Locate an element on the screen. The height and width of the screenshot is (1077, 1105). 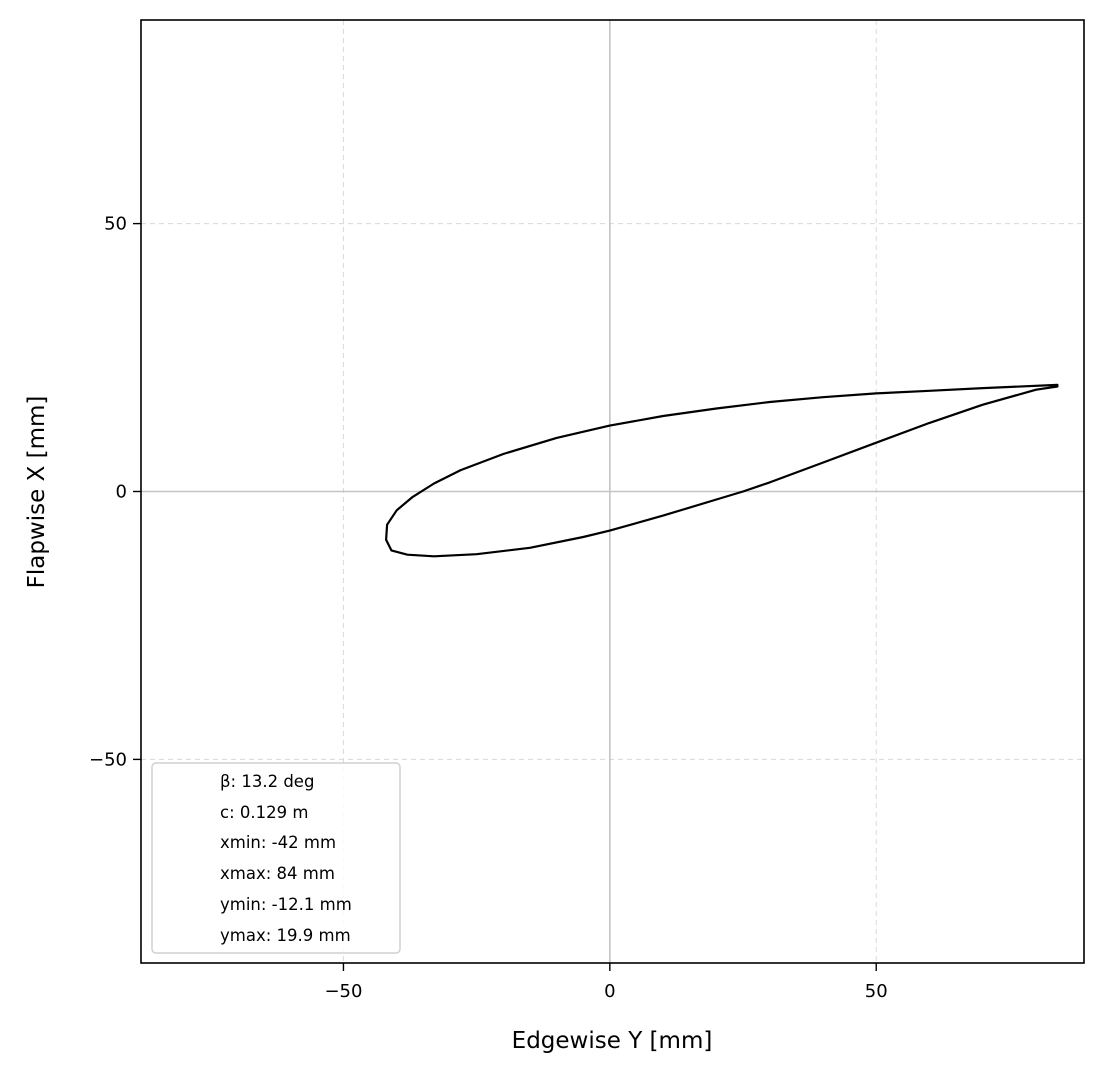
legend-box is located at coordinates (276, 858).